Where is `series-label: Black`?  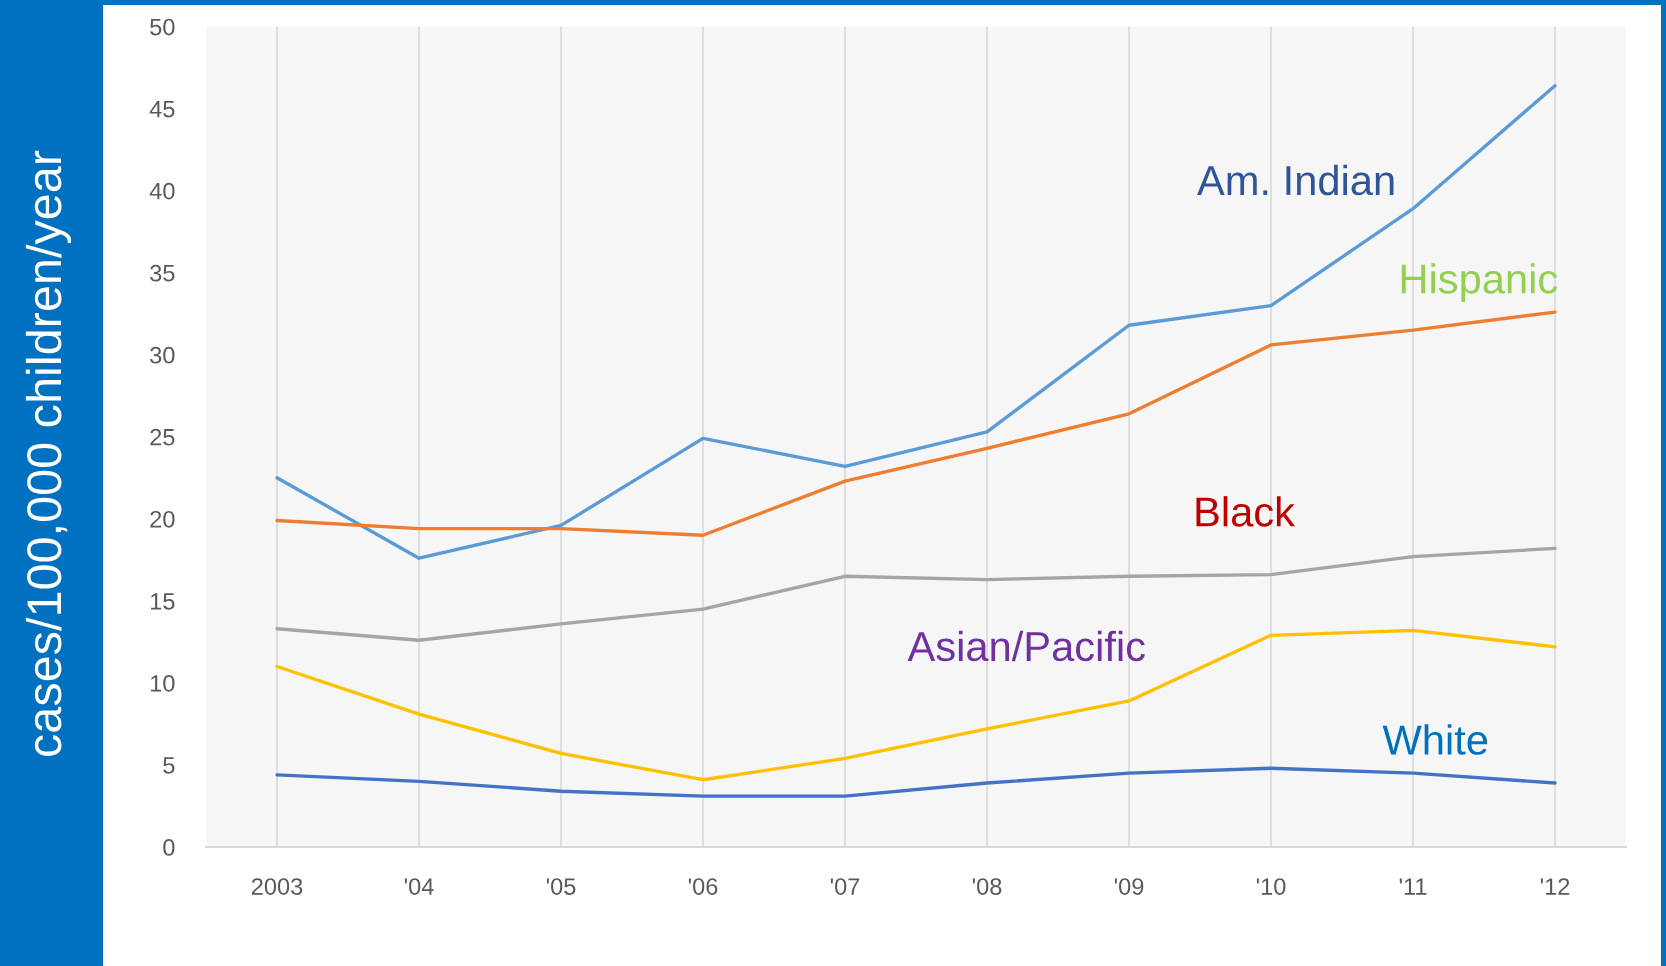
series-label: Black is located at coordinates (1246, 511).